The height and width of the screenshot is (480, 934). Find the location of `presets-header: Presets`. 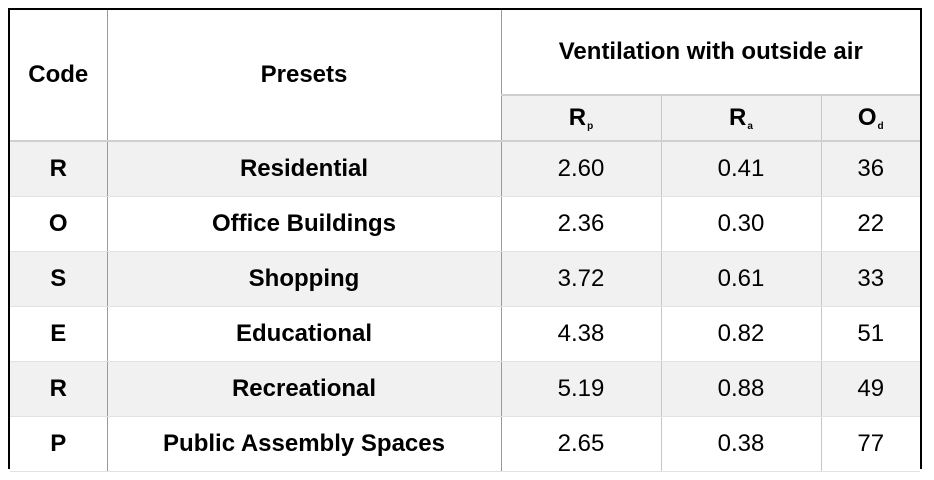

presets-header: Presets is located at coordinates (304, 76).